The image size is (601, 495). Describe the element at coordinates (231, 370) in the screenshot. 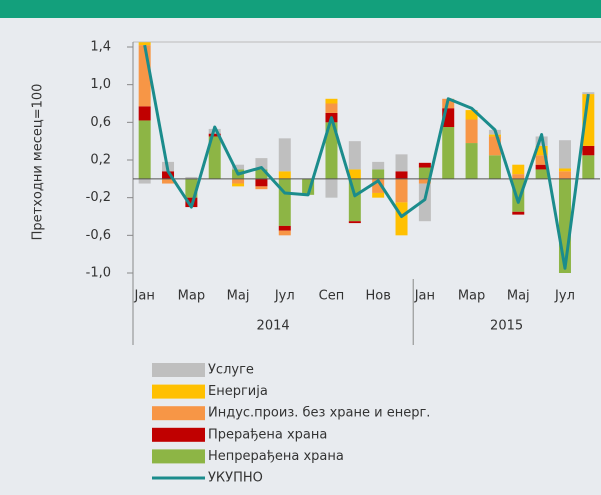

I see `legend-label: Услуге` at that location.